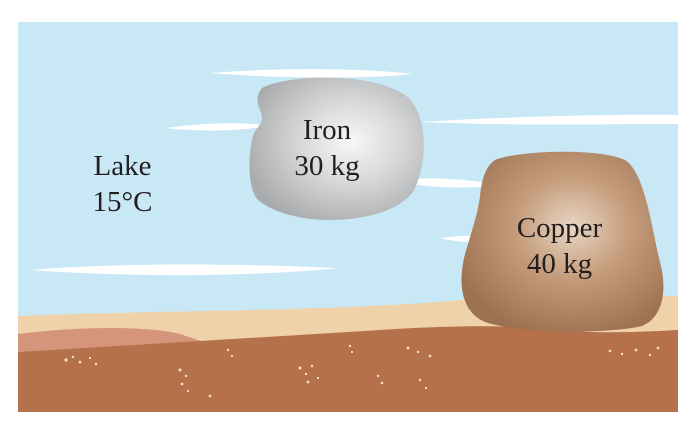 This screenshot has height=428, width=698. What do you see at coordinates (559, 246) in the screenshot?
I see `copper-label: Copper 40 kg` at bounding box center [559, 246].